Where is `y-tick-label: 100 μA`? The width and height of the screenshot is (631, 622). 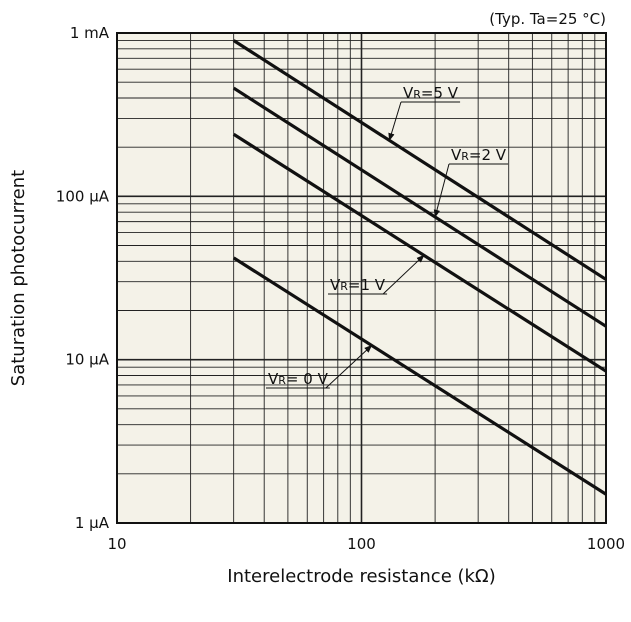 y-tick-label: 100 μA is located at coordinates (83, 196).